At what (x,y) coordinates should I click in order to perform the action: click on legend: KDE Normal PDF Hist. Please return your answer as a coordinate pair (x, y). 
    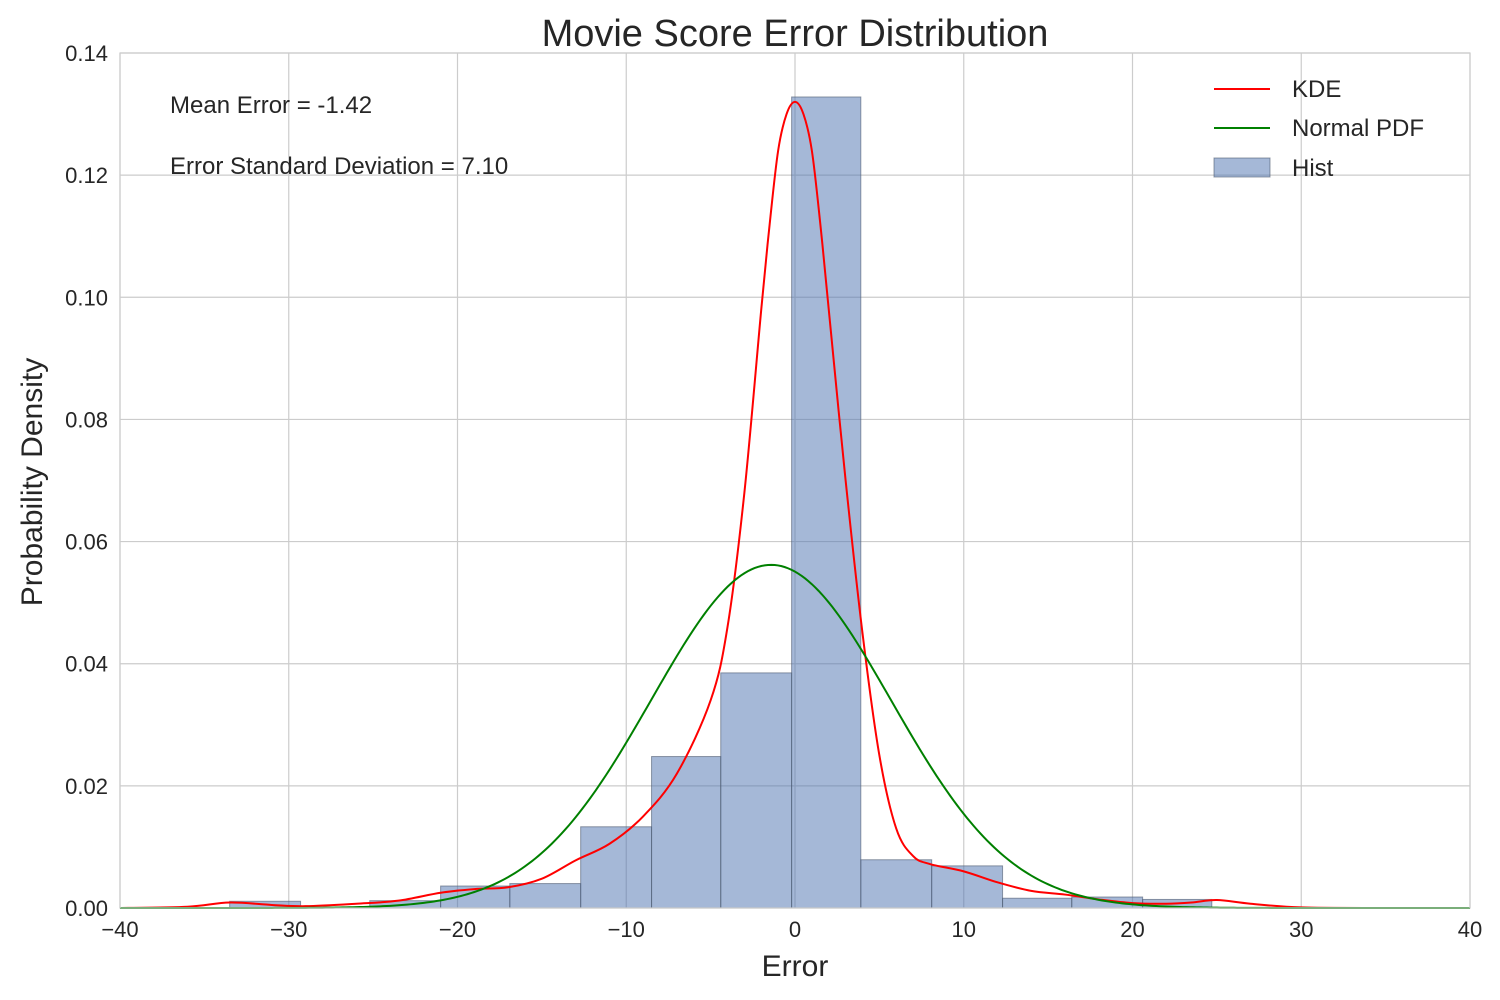
    Looking at the image, I should click on (1318, 129).